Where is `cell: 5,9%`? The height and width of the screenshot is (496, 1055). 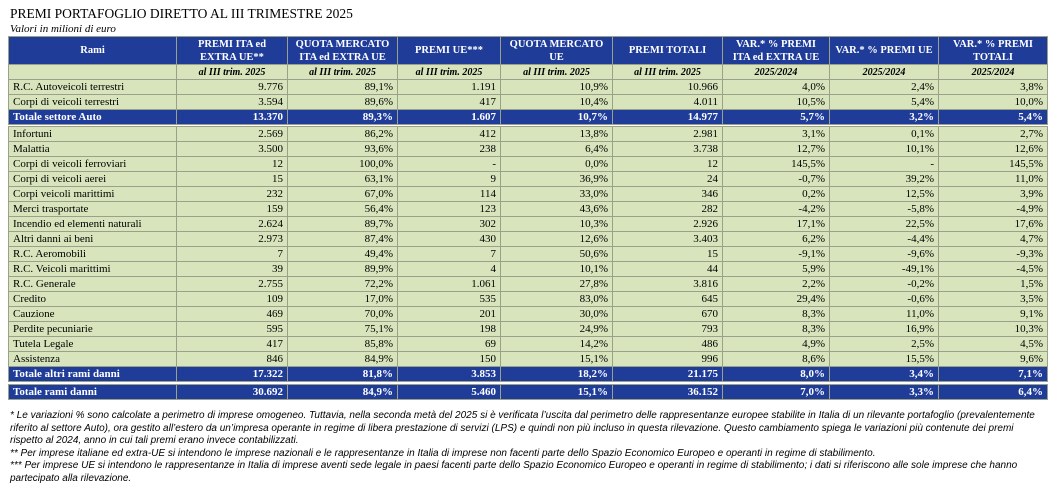
cell: 5,9% is located at coordinates (776, 269).